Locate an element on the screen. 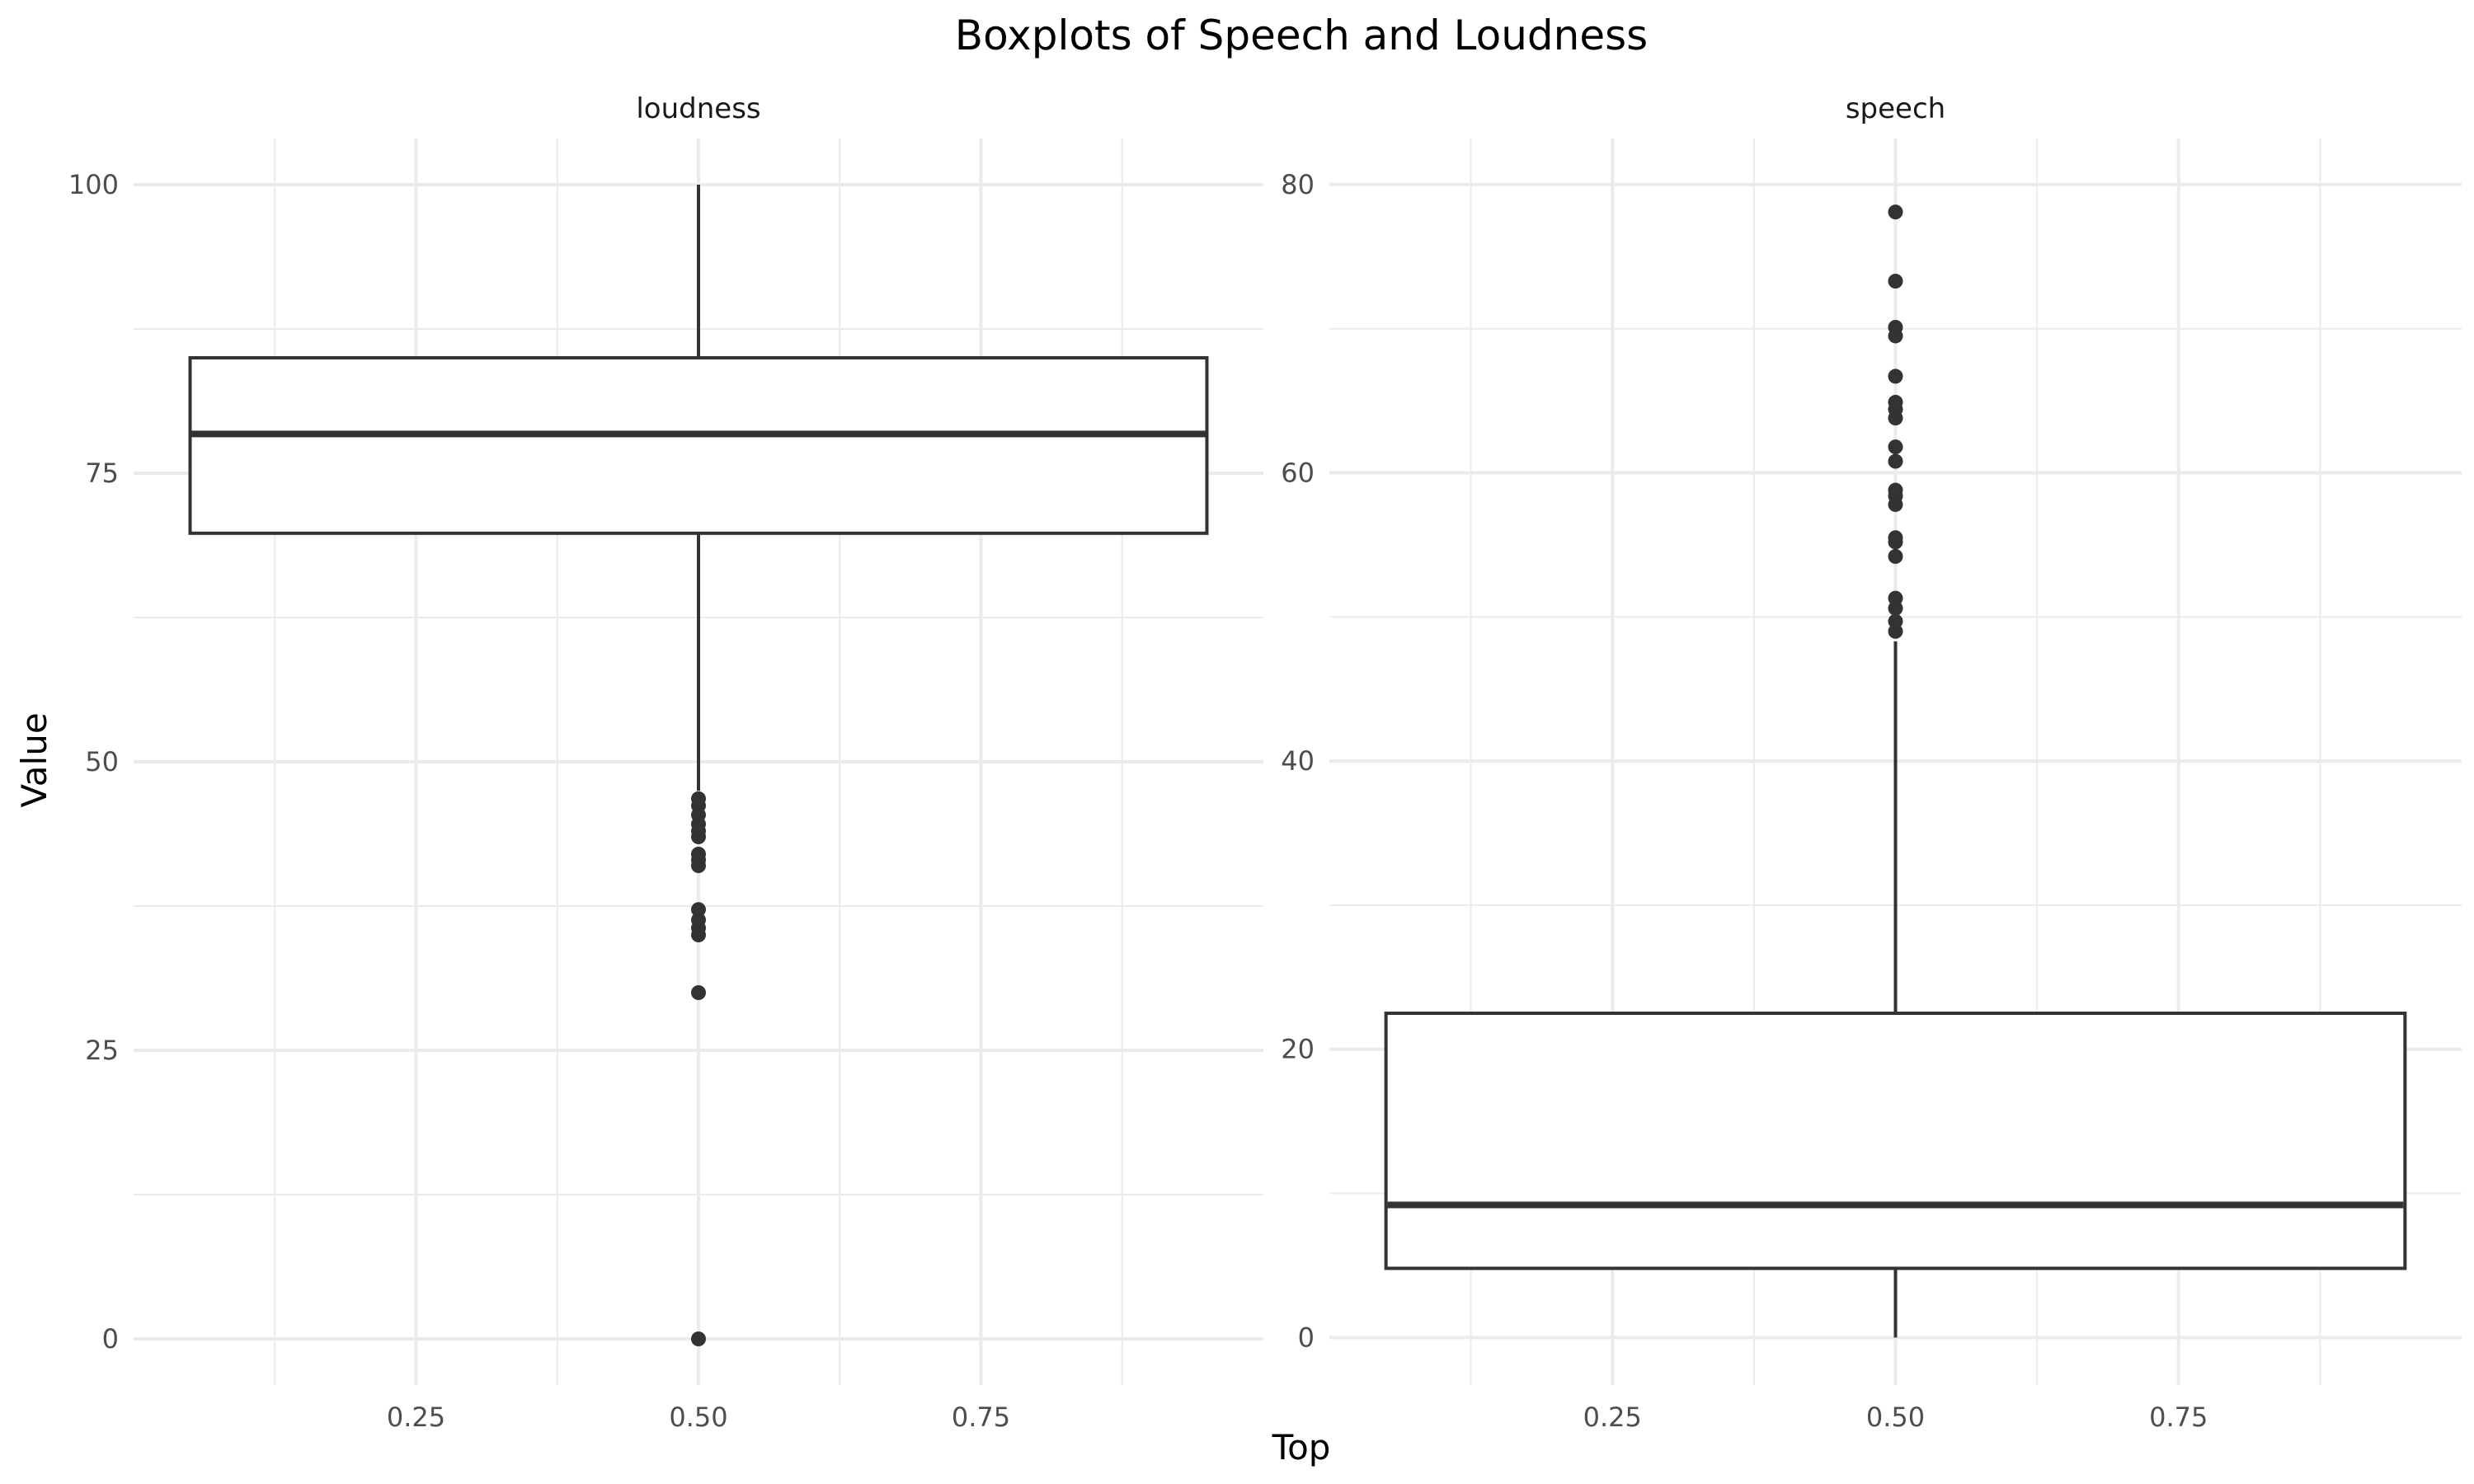  chart-title: Boxplots of Speech and Loudness is located at coordinates (1301, 35).